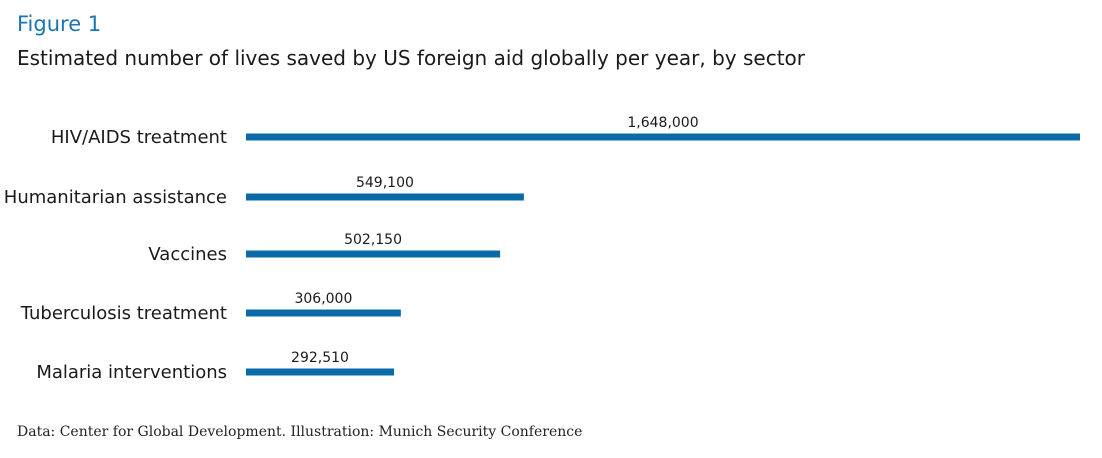 This screenshot has width=1102, height=458. What do you see at coordinates (187, 254) in the screenshot?
I see `category-label: Vaccines` at bounding box center [187, 254].